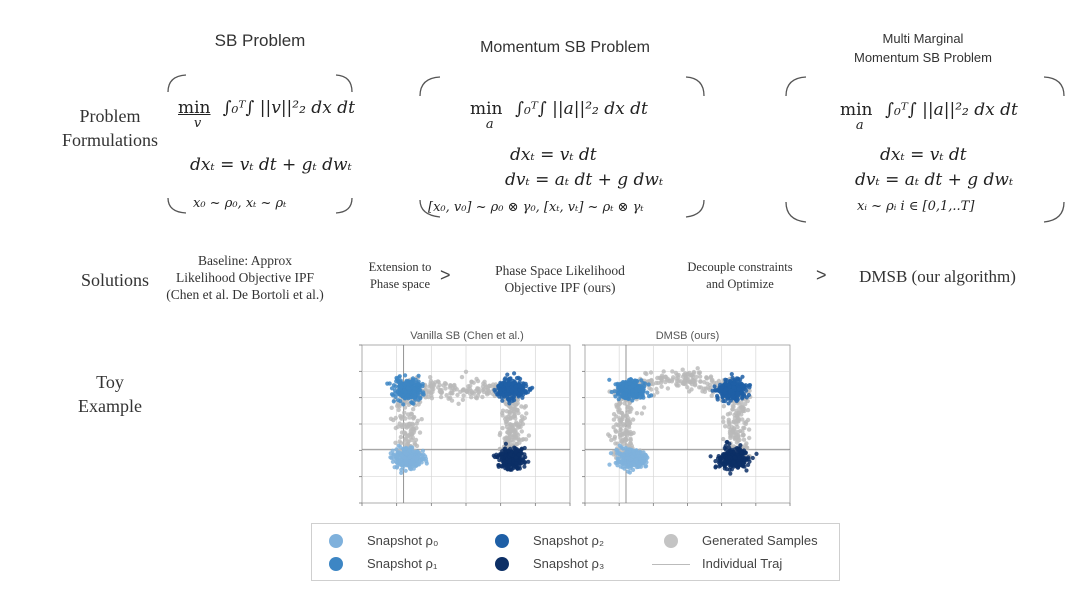 This screenshot has width=1080, height=608. I want to click on legend-swatch-rho2, so click(502, 541).